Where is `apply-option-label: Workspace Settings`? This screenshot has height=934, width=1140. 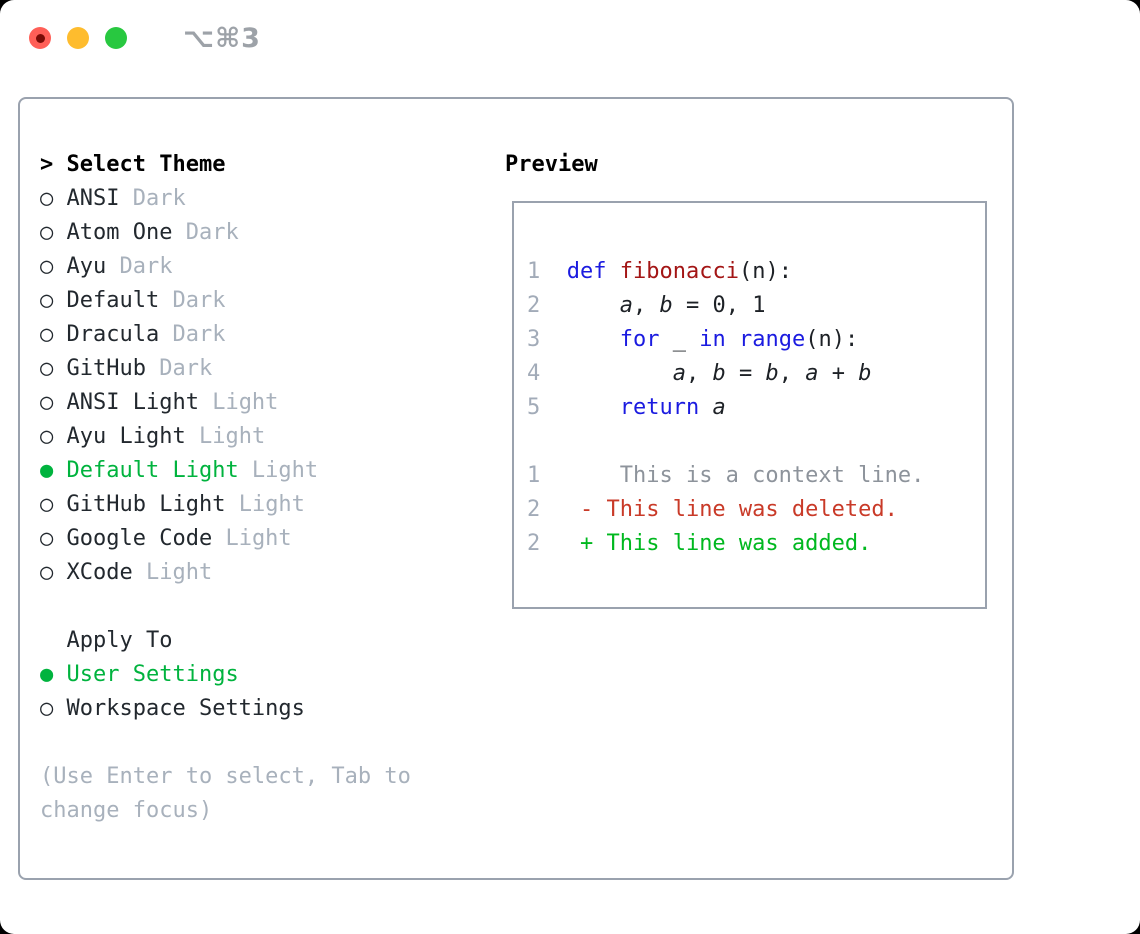
apply-option-label: Workspace Settings is located at coordinates (185, 708).